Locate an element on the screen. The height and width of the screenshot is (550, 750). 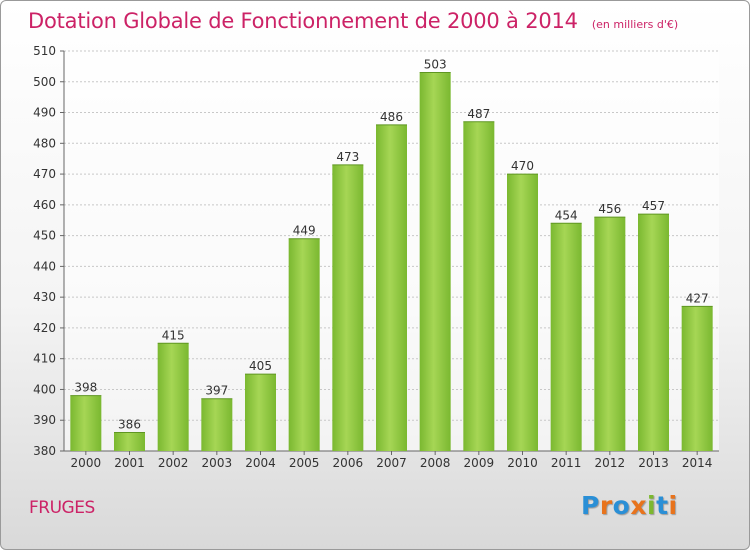
data-label: 487 is located at coordinates (478, 114).